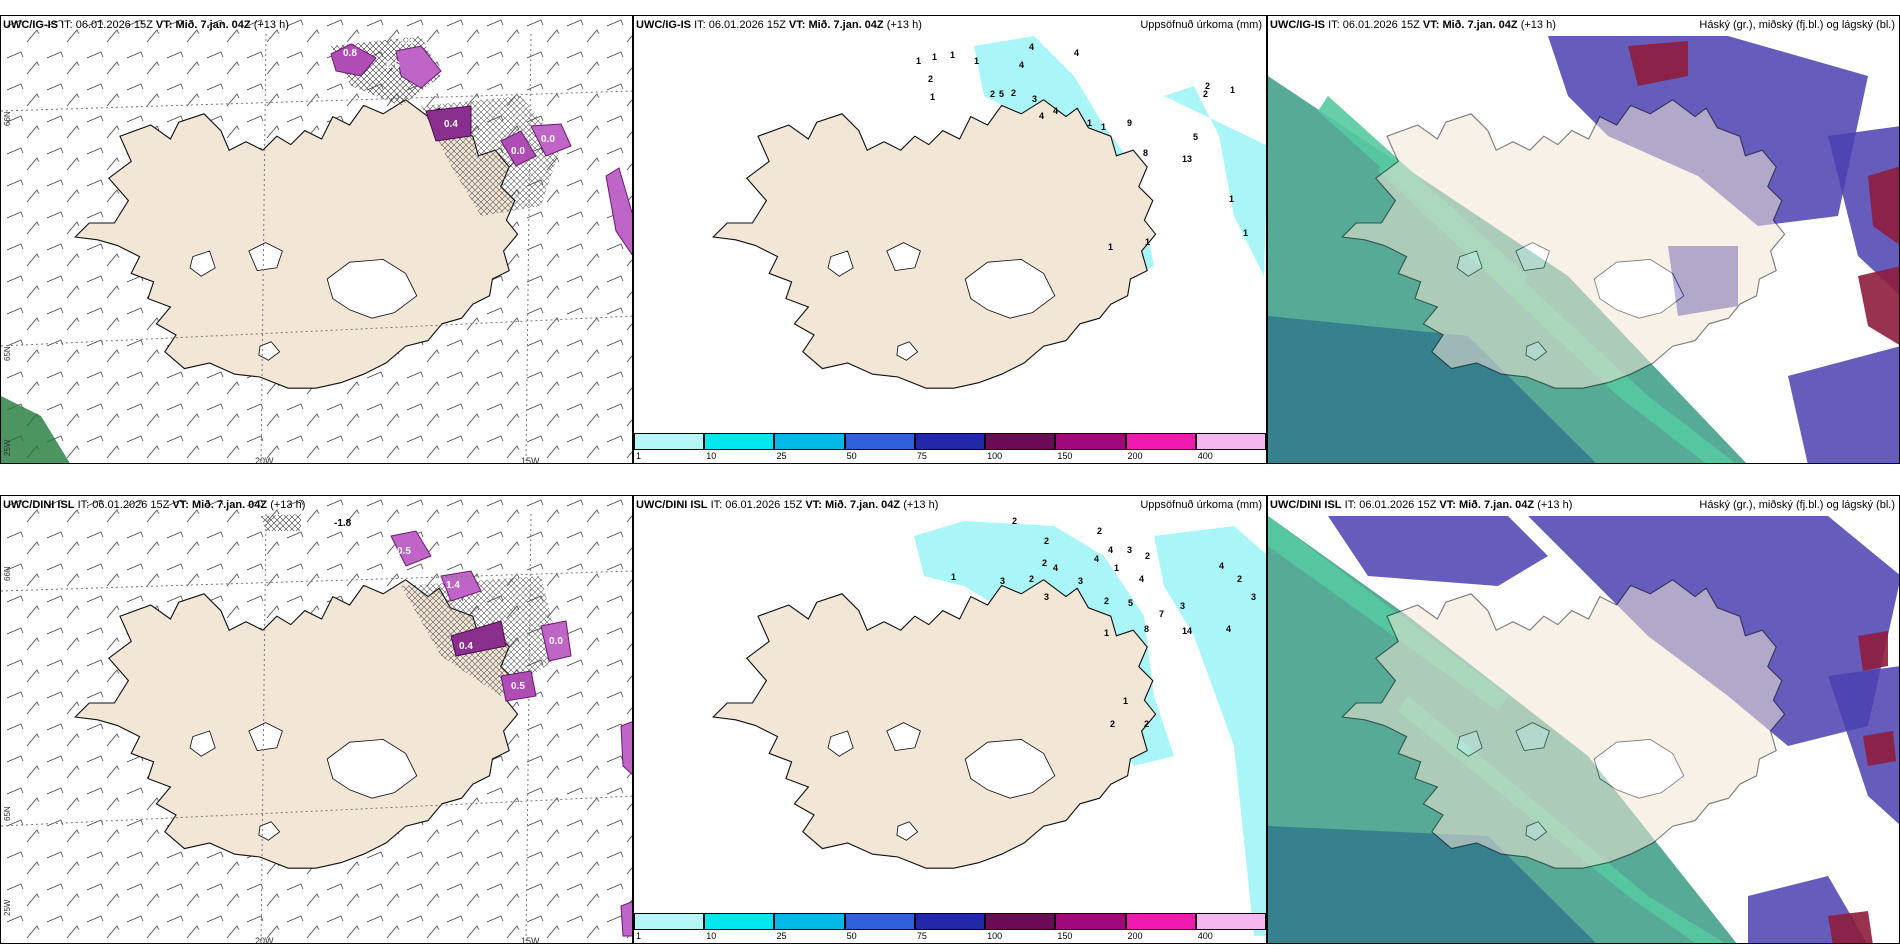 The width and height of the screenshot is (1900, 950). I want to click on icing-value: 0.0, so click(518, 151).